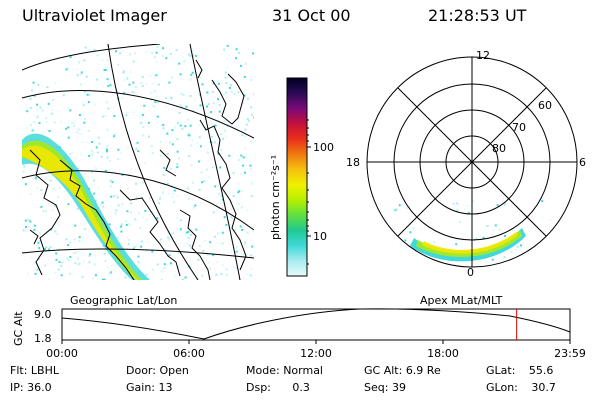 Image resolution: width=600 pixels, height=400 pixels. Describe the element at coordinates (316, 353) in the screenshot. I see `timeline-x-tick: 12:00` at that location.